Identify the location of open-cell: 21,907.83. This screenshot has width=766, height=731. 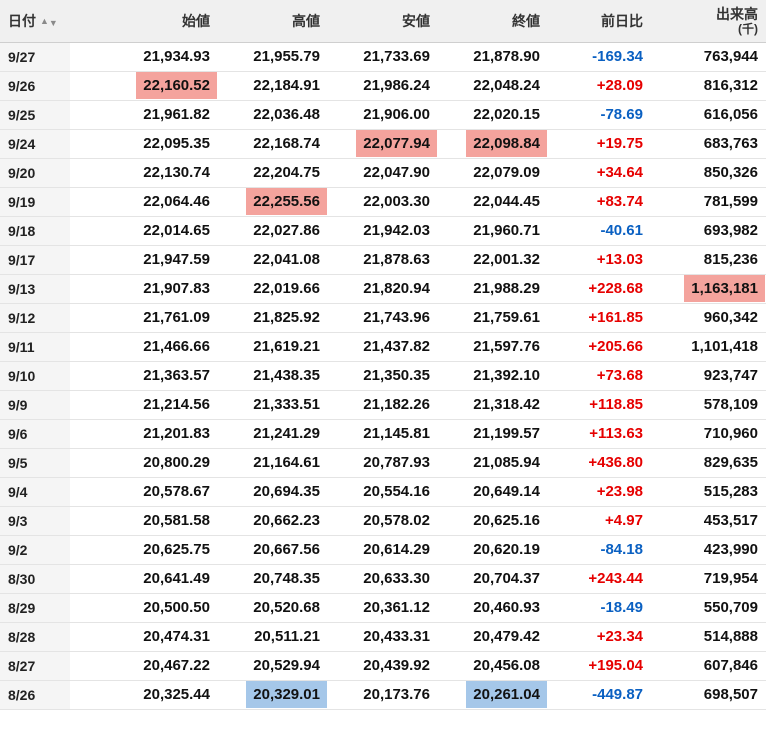
(145, 289).